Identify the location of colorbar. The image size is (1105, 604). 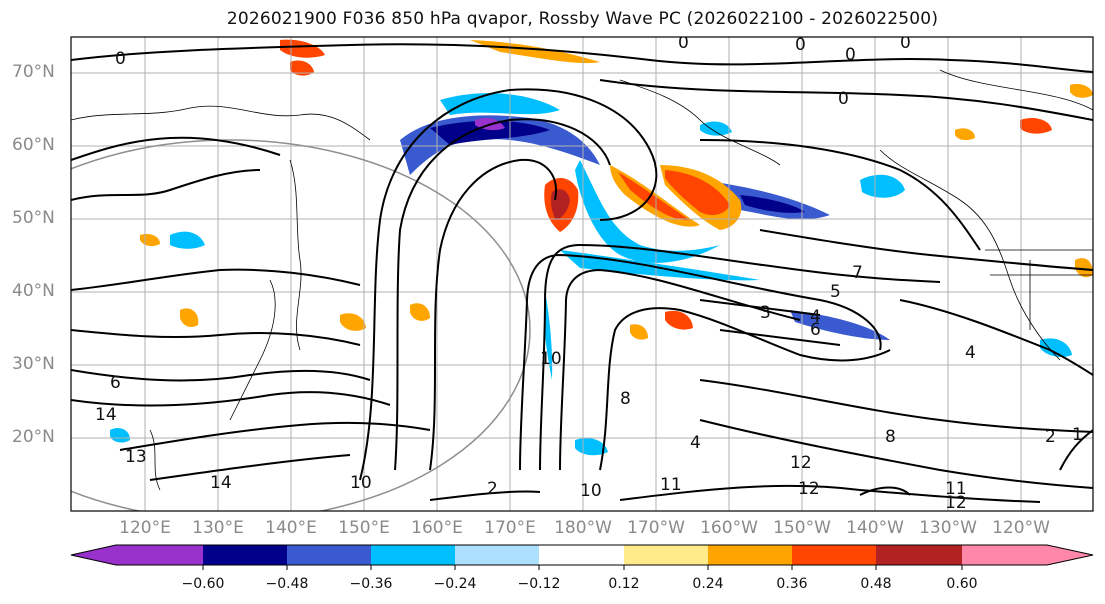
(582, 557).